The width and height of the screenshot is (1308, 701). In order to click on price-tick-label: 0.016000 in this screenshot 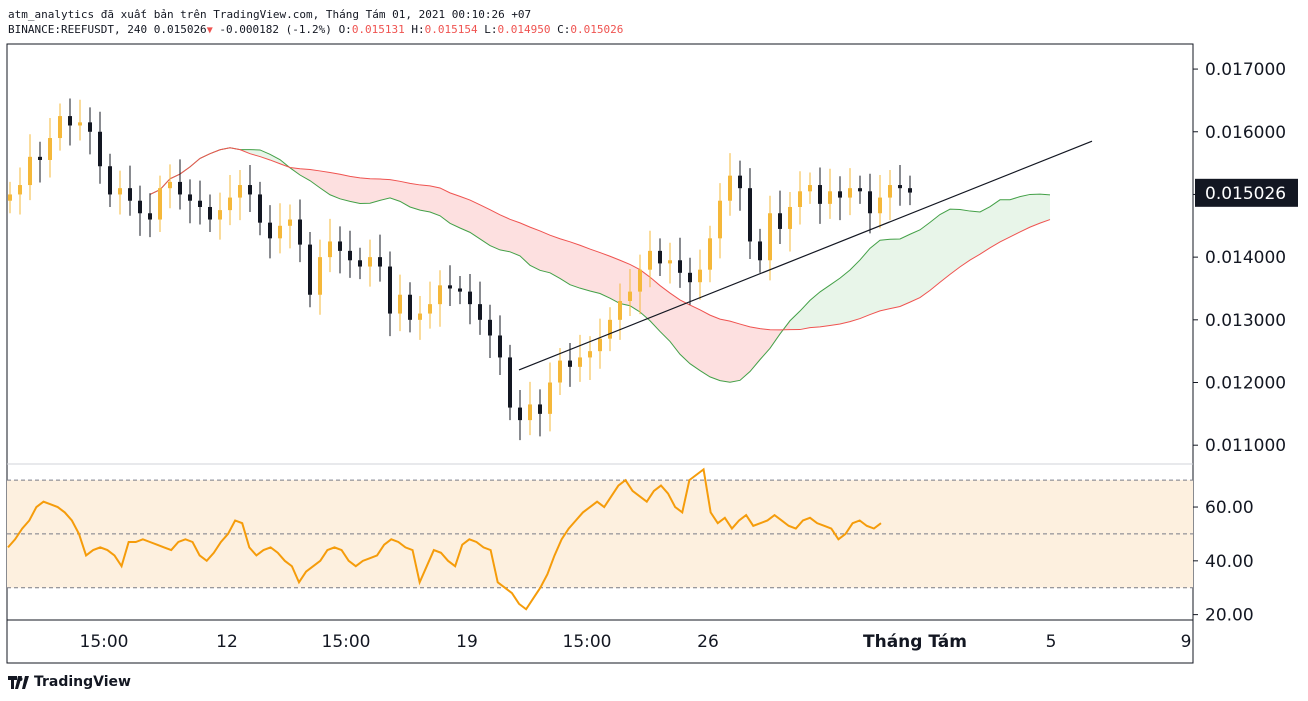, I will do `click(1245, 133)`.